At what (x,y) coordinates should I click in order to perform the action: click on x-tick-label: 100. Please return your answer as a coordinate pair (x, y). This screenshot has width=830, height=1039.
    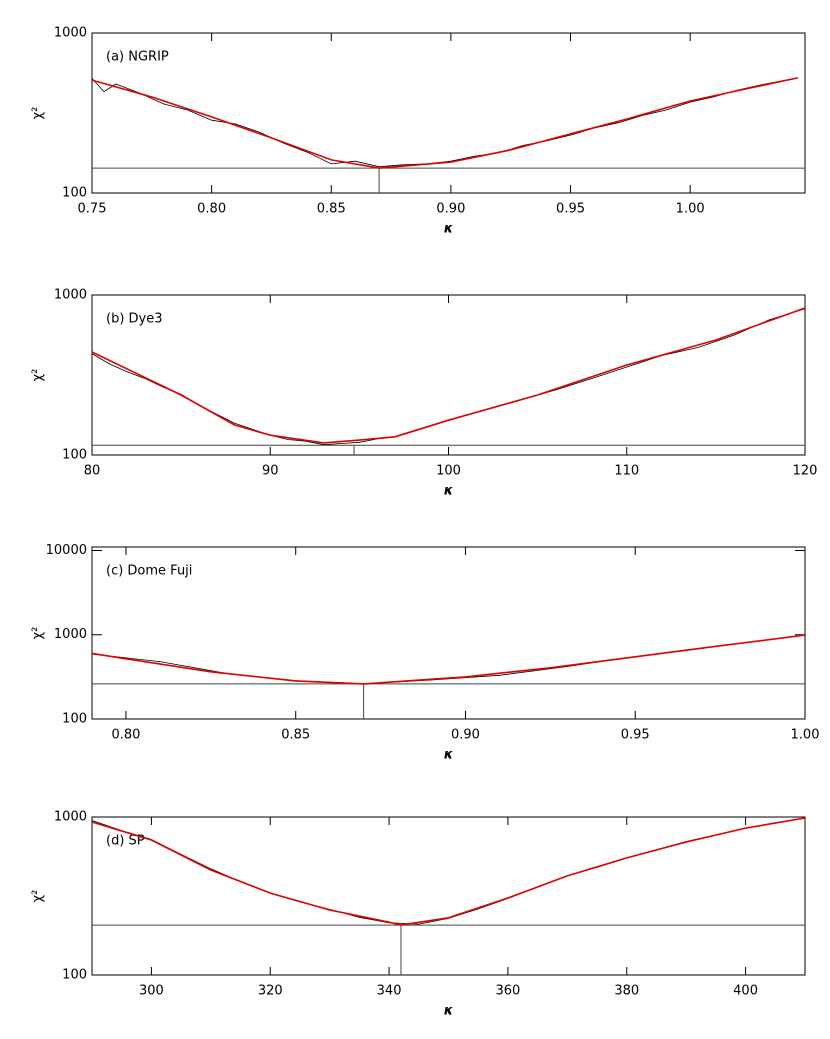
    Looking at the image, I should click on (448, 471).